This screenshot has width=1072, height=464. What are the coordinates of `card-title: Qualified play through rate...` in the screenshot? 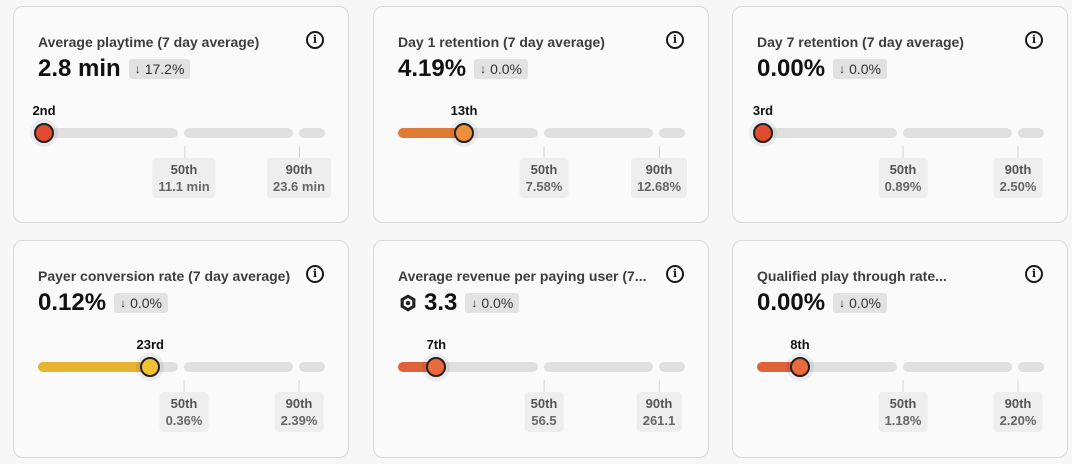 It's located at (852, 276).